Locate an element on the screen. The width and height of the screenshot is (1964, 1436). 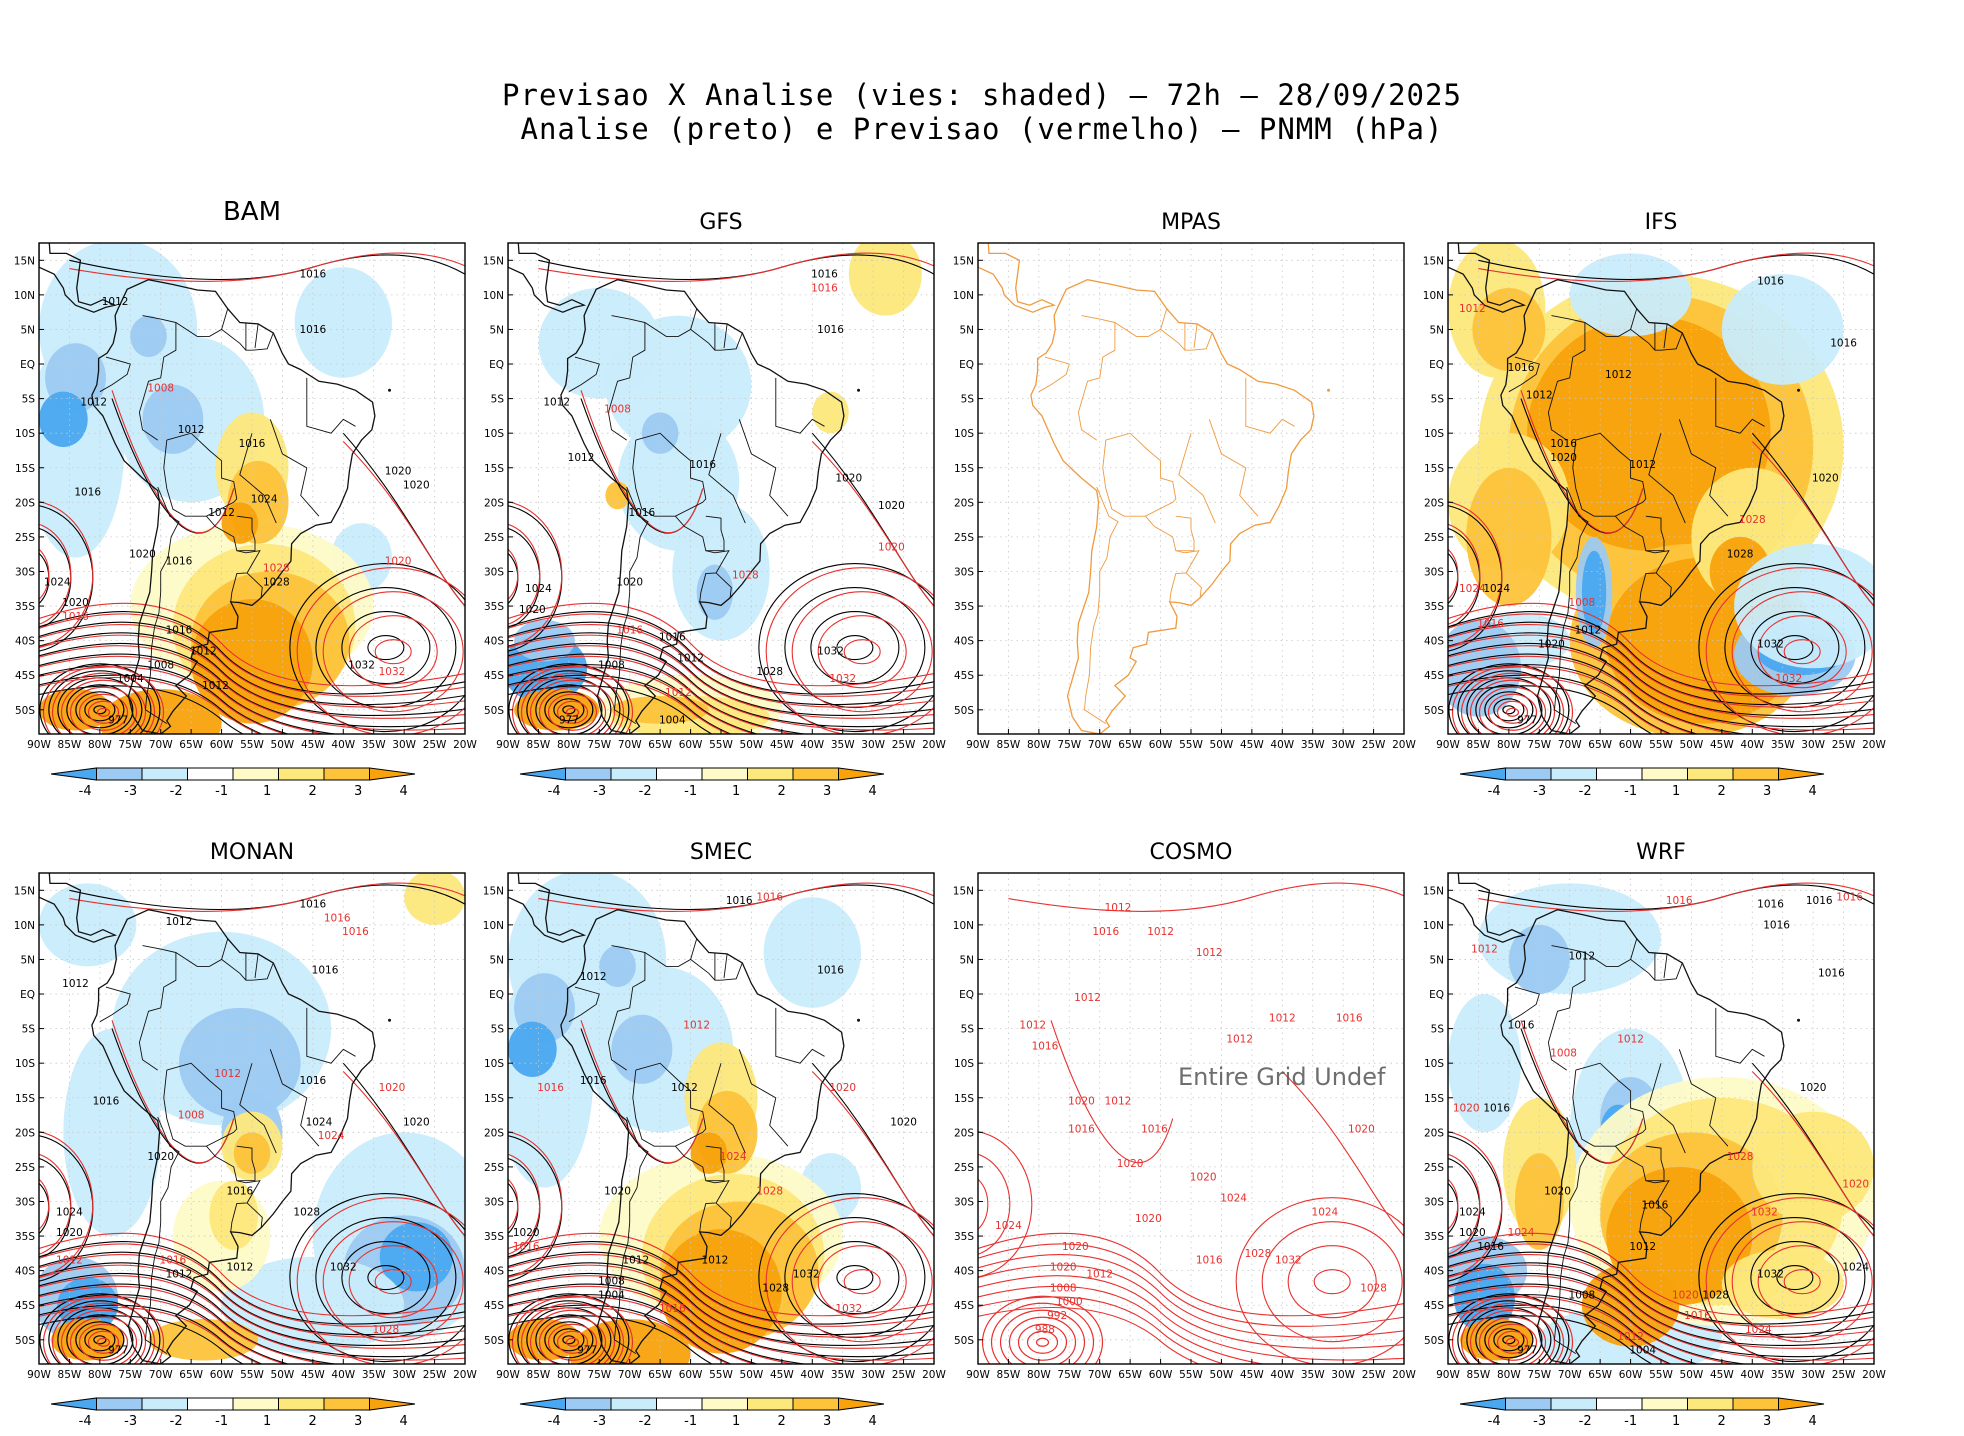
colorbar-segment-pos3 is located at coordinates (1755, 1404).